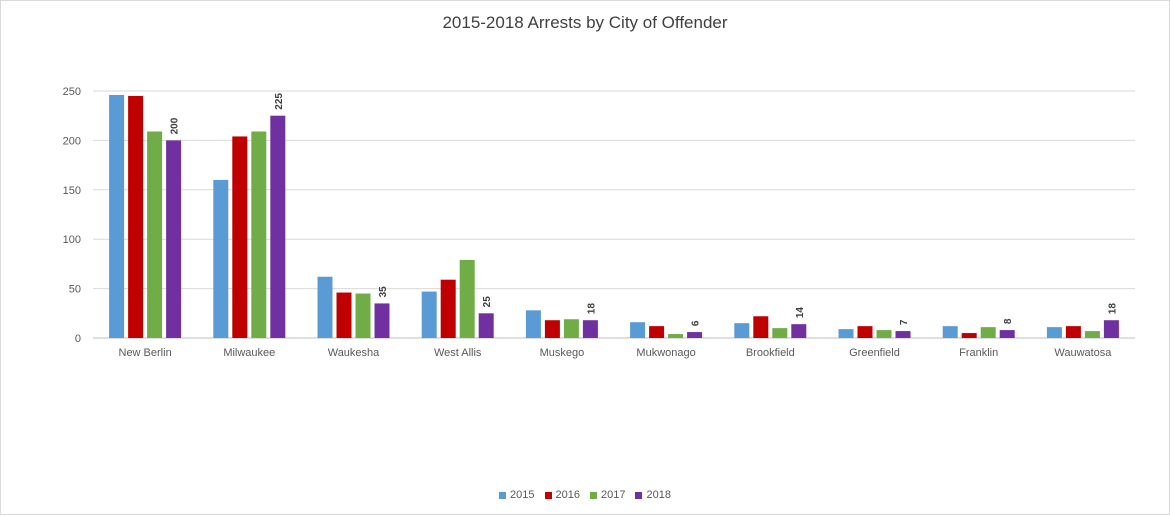  I want to click on legend-item: 2017, so click(607, 495).